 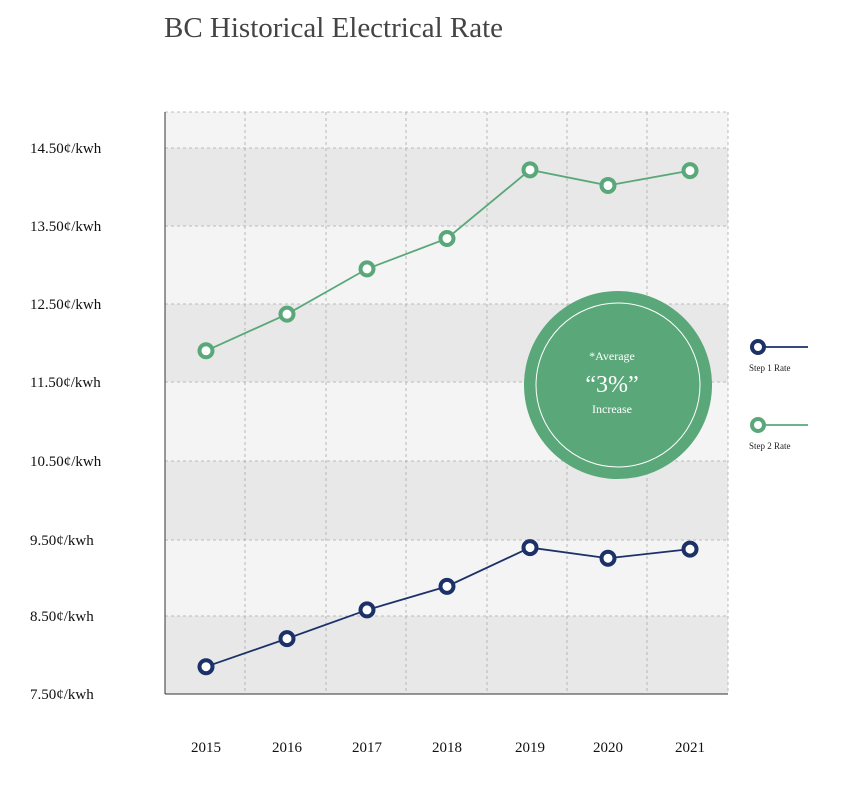 I want to click on average-increase-ring, so click(x=618, y=385).